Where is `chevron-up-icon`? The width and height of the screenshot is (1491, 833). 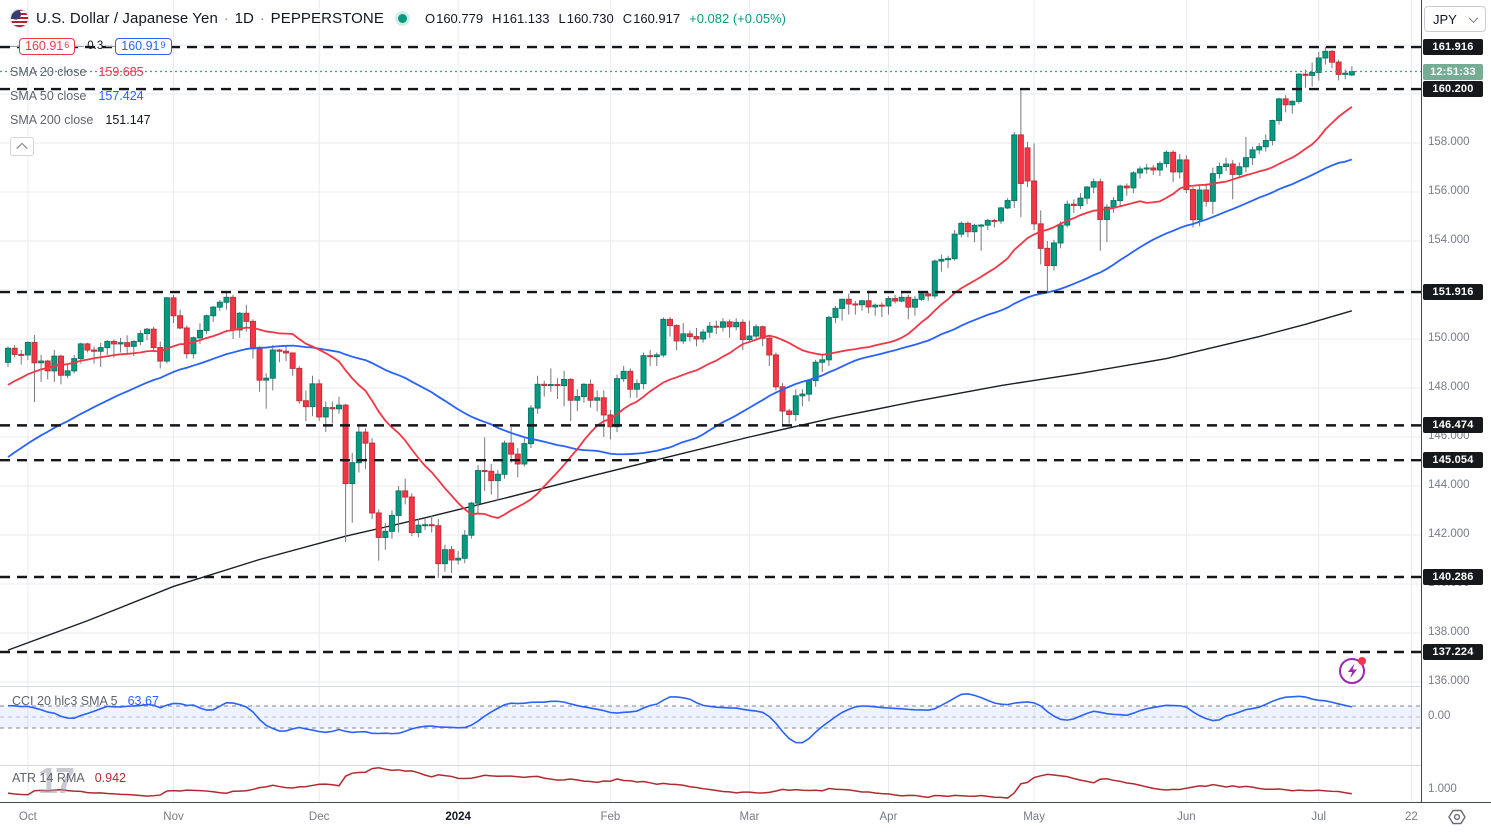
chevron-up-icon is located at coordinates (22, 148).